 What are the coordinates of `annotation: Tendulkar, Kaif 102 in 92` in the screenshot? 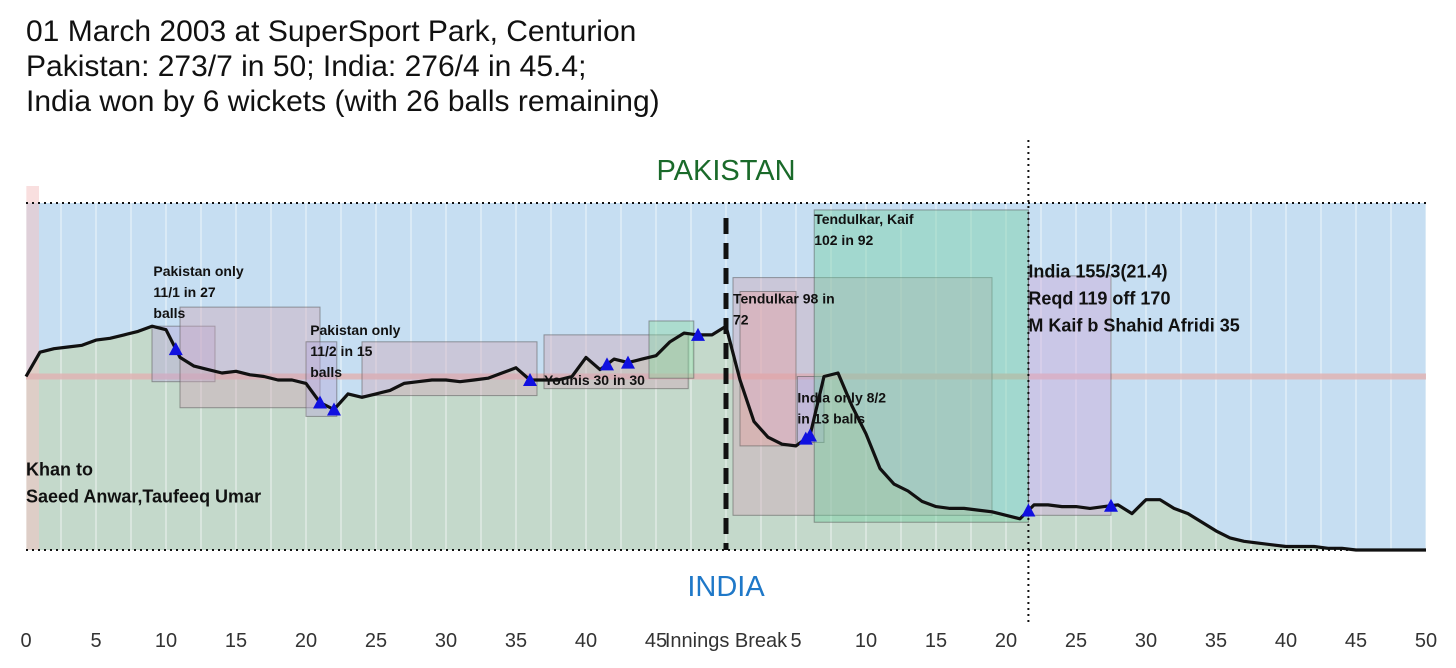 It's located at (864, 229).